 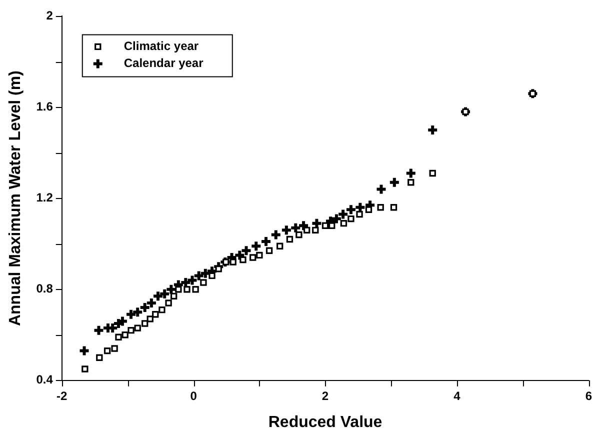 What do you see at coordinates (45, 197) in the screenshot?
I see `y-tick-label: 1.2` at bounding box center [45, 197].